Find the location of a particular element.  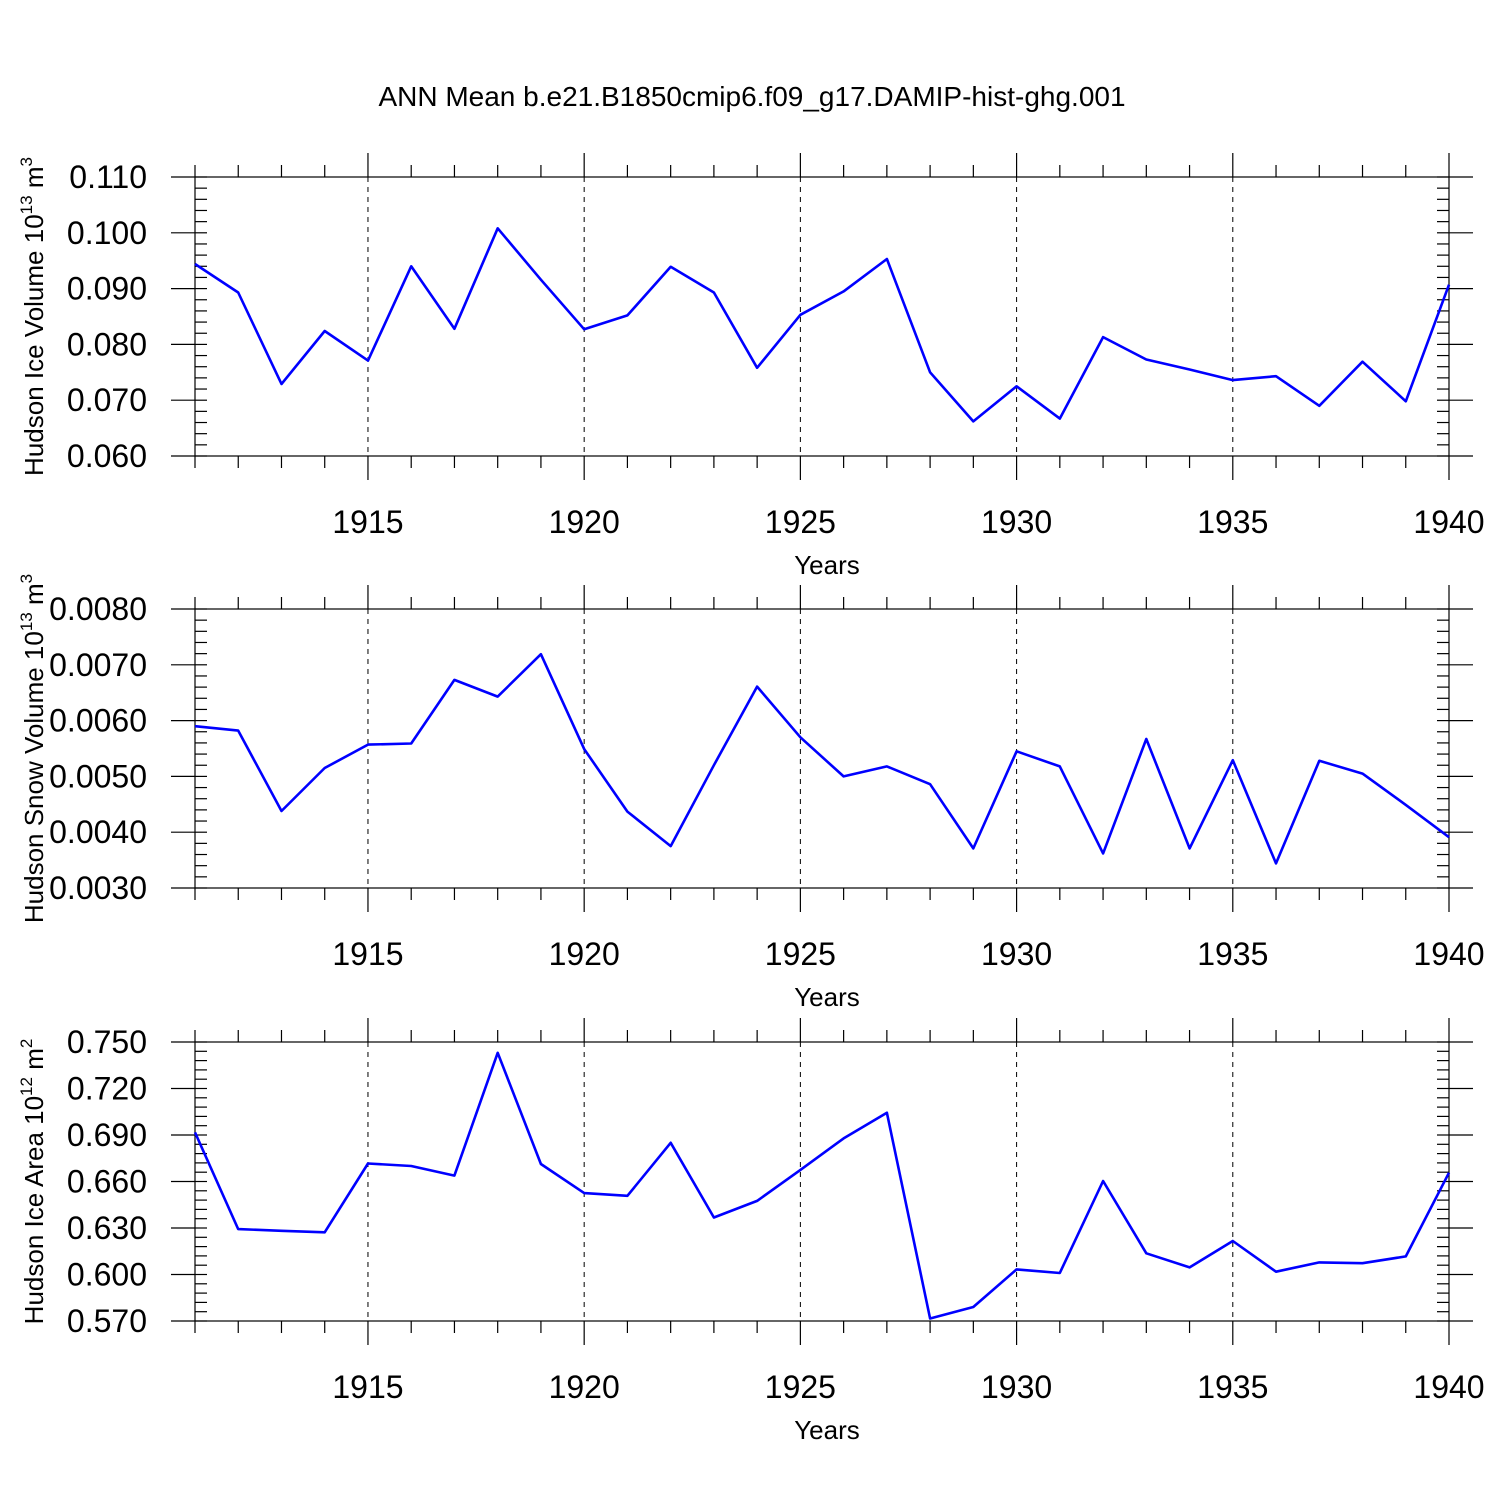

y-axis-label-unit-exponent: 2 is located at coordinates (26, 1043).